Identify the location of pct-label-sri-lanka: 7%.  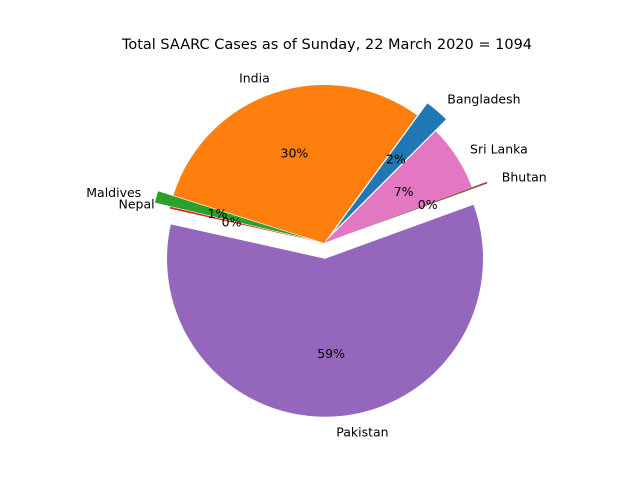
(404, 191).